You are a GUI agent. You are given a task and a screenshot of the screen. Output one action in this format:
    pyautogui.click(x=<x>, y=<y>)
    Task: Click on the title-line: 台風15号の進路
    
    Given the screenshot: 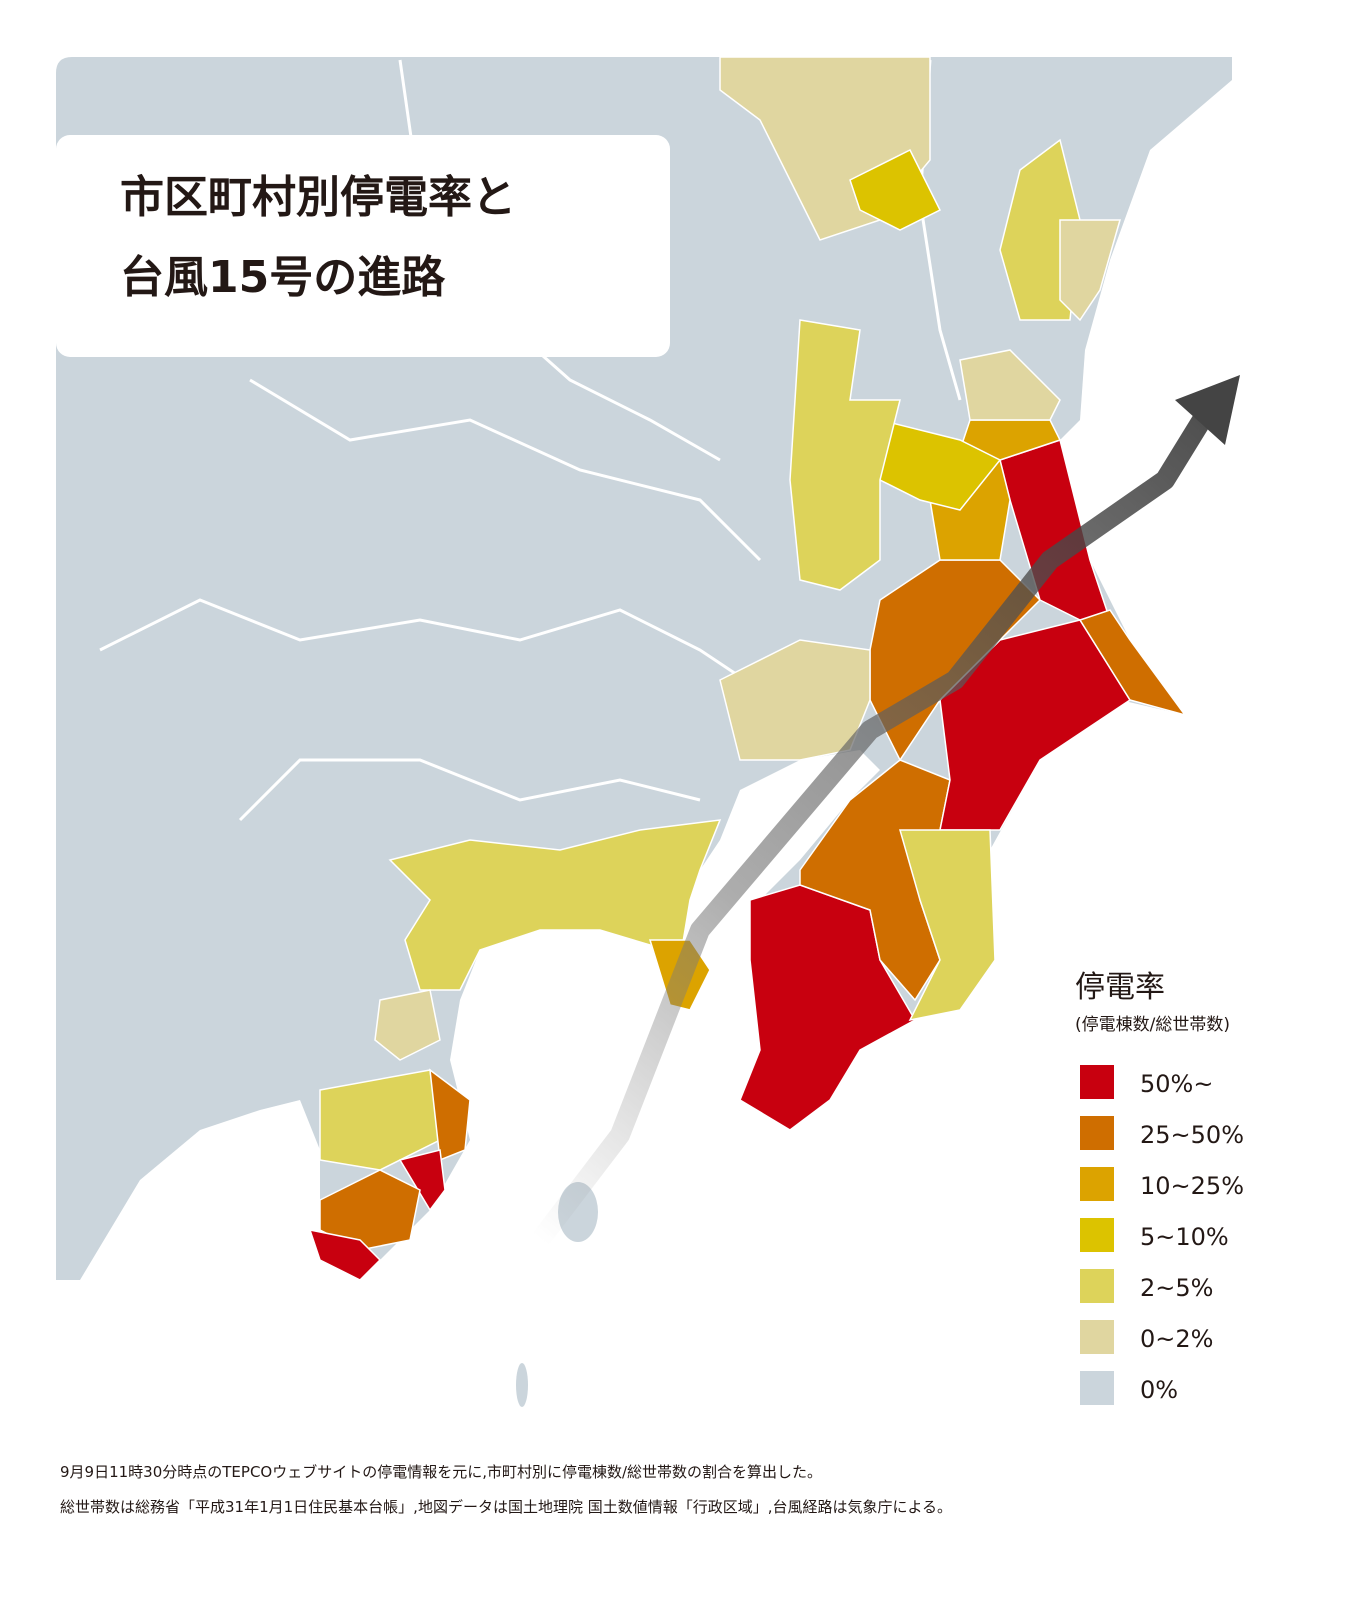 What is the action you would take?
    pyautogui.click(x=283, y=277)
    